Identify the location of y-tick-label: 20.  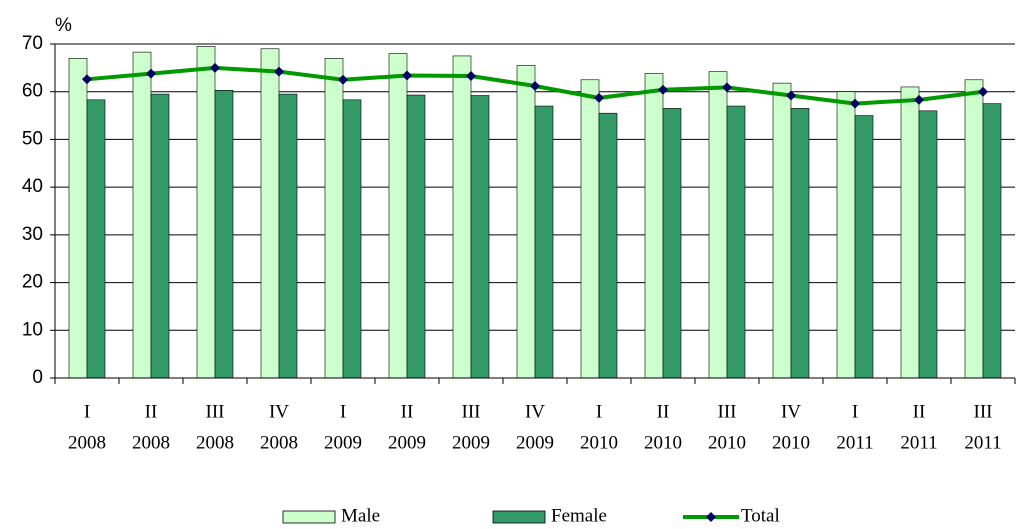
(32, 282).